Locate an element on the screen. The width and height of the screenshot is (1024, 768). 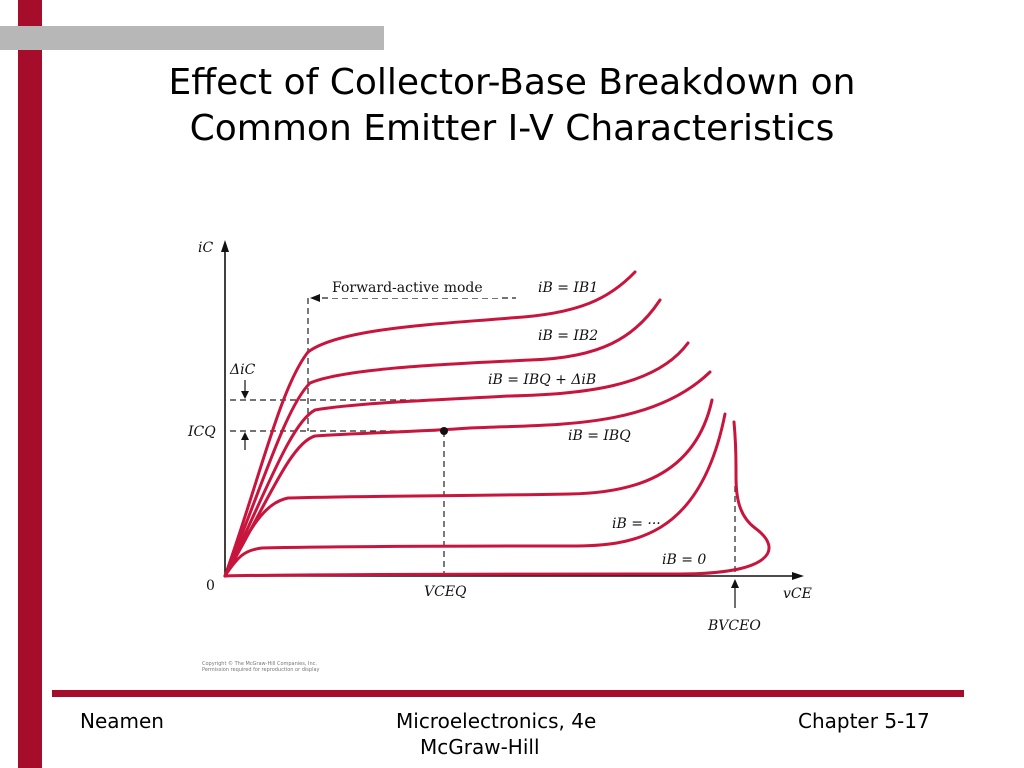
footer-book: Microelectronics, 4e McGraw-Hill is located at coordinates (526, 734).